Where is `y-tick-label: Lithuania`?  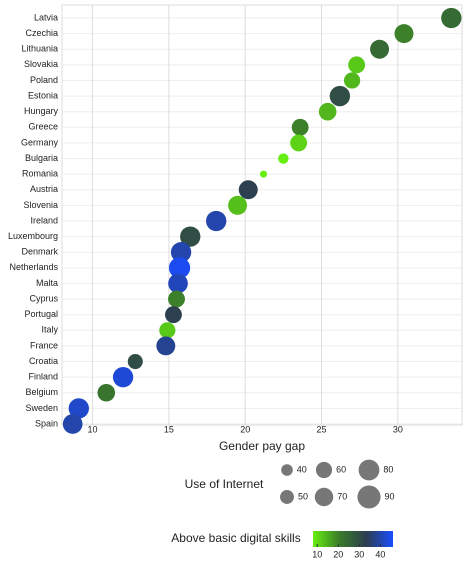
y-tick-label: Lithuania is located at coordinates (39, 49).